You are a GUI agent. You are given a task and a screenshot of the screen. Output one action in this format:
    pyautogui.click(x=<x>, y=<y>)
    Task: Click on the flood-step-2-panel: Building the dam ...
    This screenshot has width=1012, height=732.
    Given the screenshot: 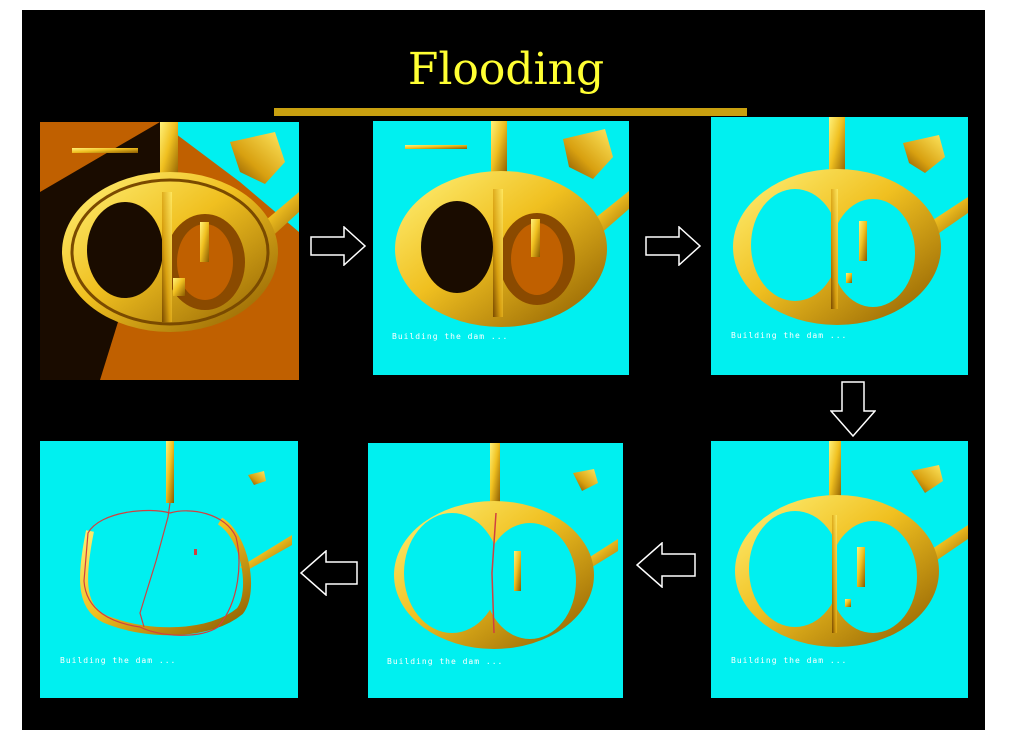 What is the action you would take?
    pyautogui.click(x=501, y=248)
    